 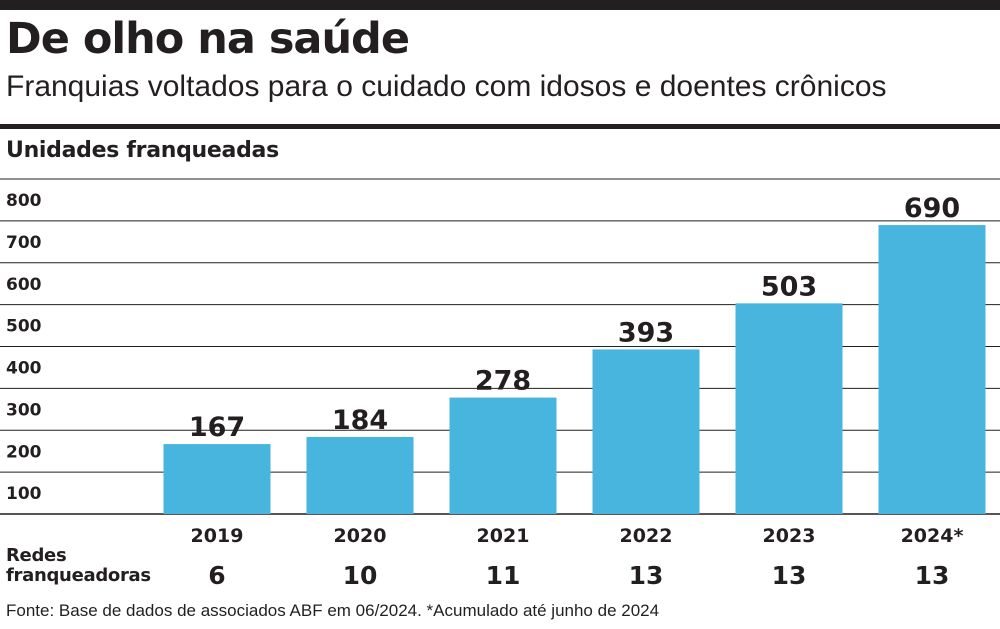 What do you see at coordinates (646, 431) in the screenshot?
I see `bar-2022` at bounding box center [646, 431].